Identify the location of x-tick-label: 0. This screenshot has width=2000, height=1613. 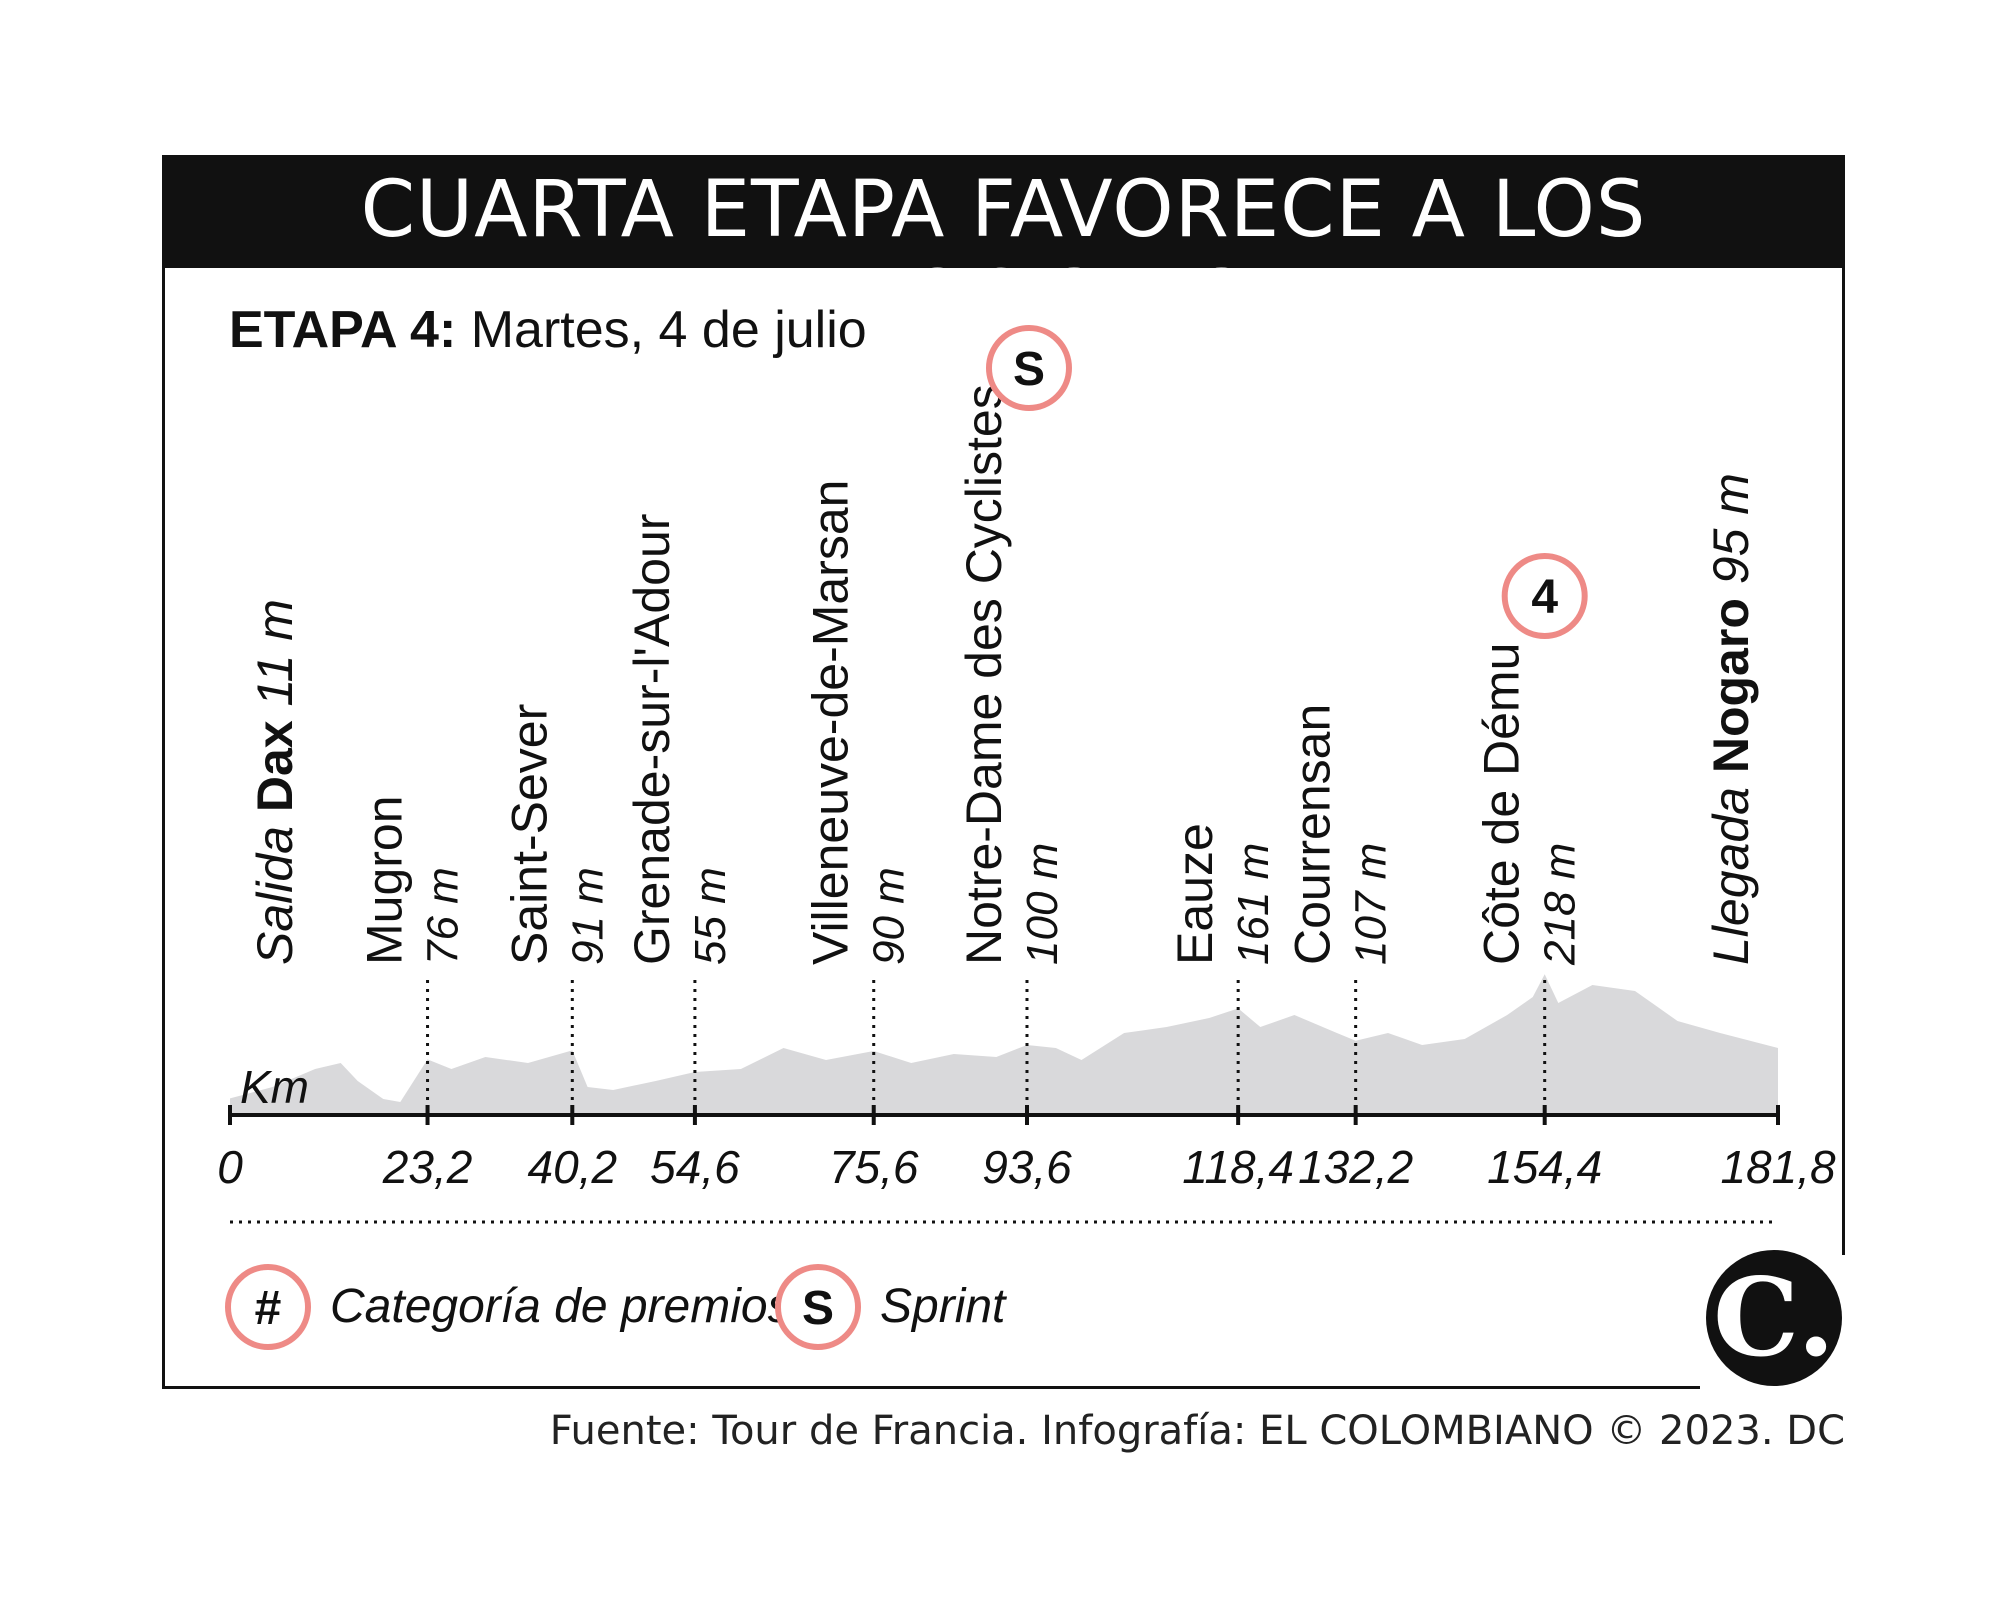
(230, 1167).